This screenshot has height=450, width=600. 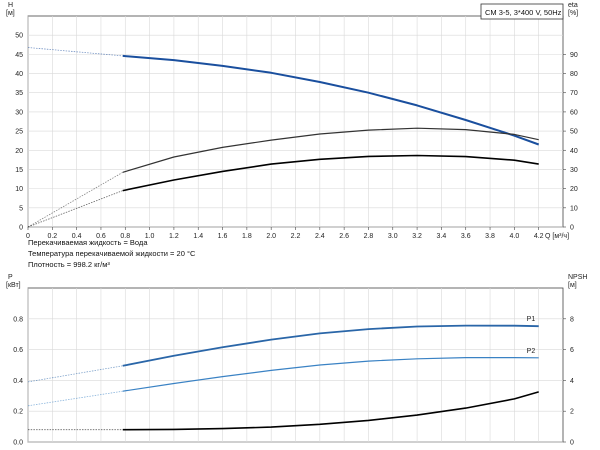 What do you see at coordinates (573, 13) in the screenshot?
I see `y2-axis-unit: [%]` at bounding box center [573, 13].